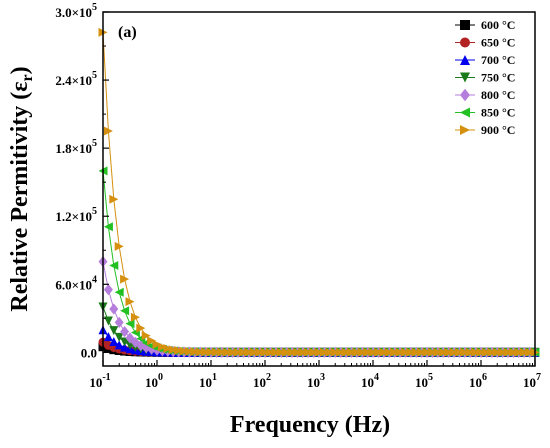 Image resolution: width=550 pixels, height=448 pixels. Describe the element at coordinates (76, 147) in the screenshot. I see `y-tick-label: 1.8×10⁵` at that location.